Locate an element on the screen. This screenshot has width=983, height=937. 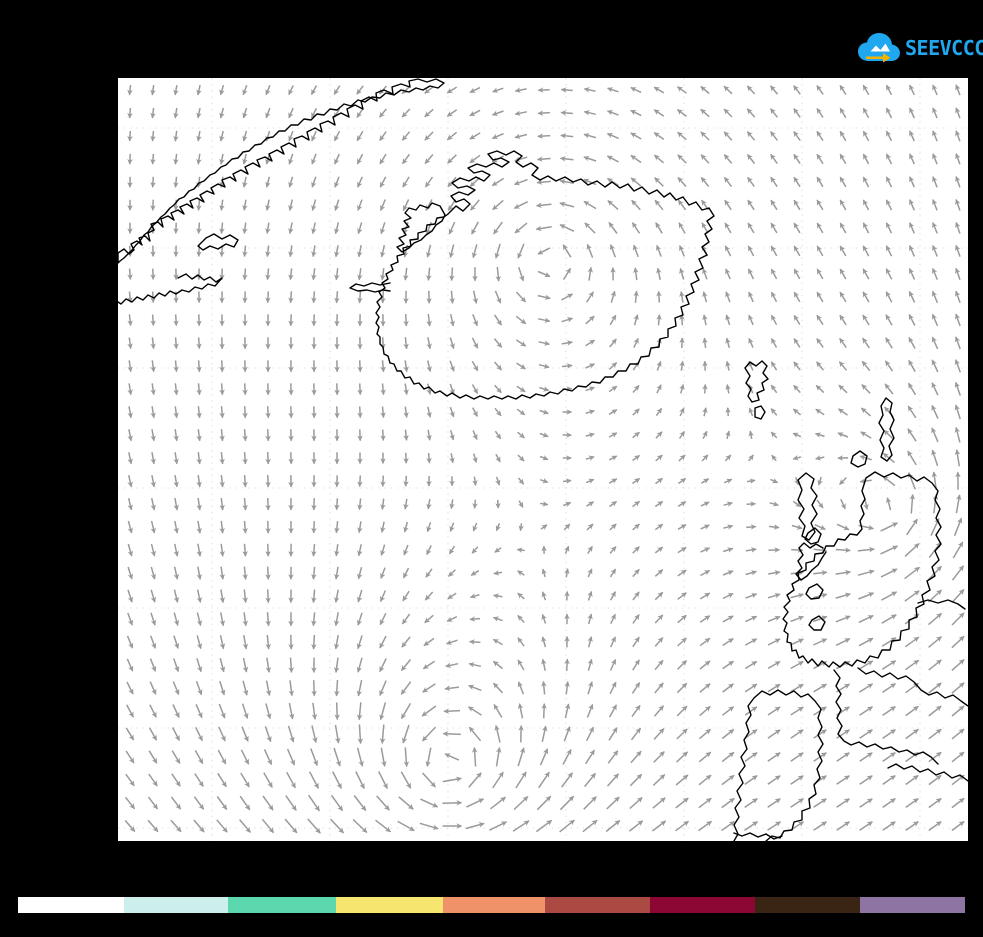
colorbar is located at coordinates (491, 905).